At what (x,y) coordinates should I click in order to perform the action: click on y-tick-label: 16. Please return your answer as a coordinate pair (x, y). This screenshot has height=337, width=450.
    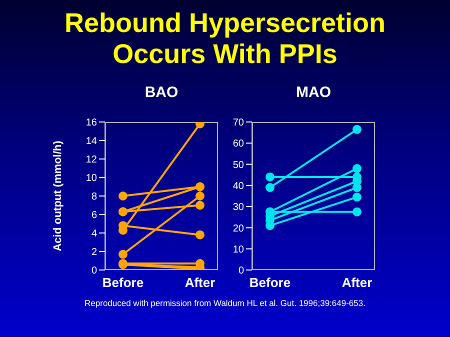
    Looking at the image, I should click on (92, 123).